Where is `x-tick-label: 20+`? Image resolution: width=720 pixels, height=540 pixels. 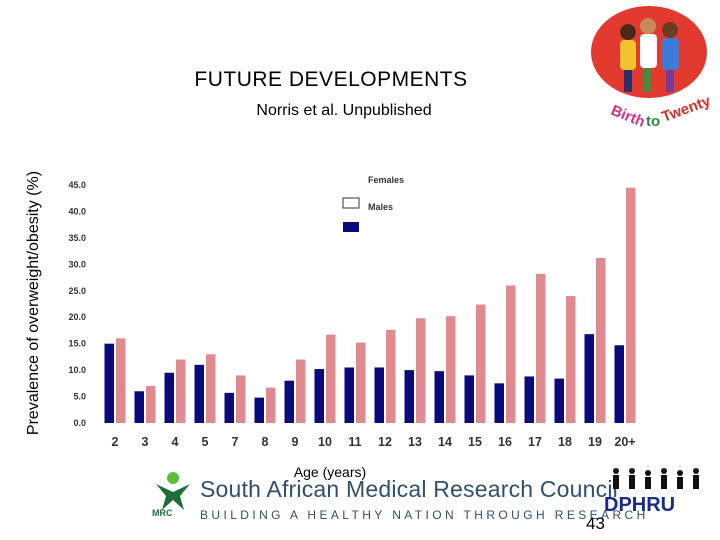 x-tick-label: 20+ is located at coordinates (624, 442).